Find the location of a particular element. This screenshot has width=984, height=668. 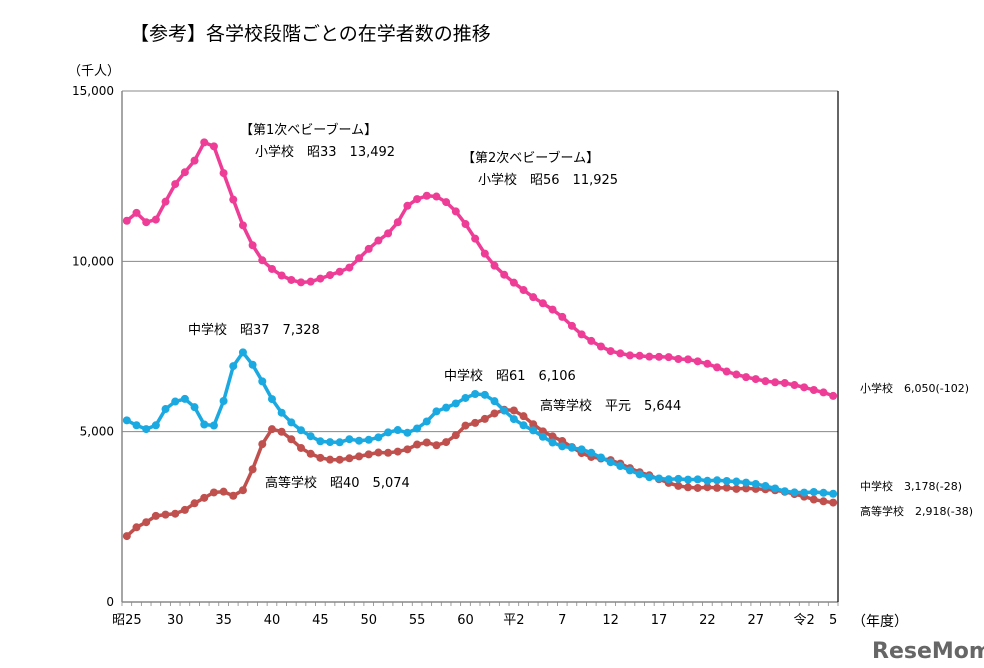

annotation-boom1-title: 【第1次ベビーブーム】 is located at coordinates (308, 130).